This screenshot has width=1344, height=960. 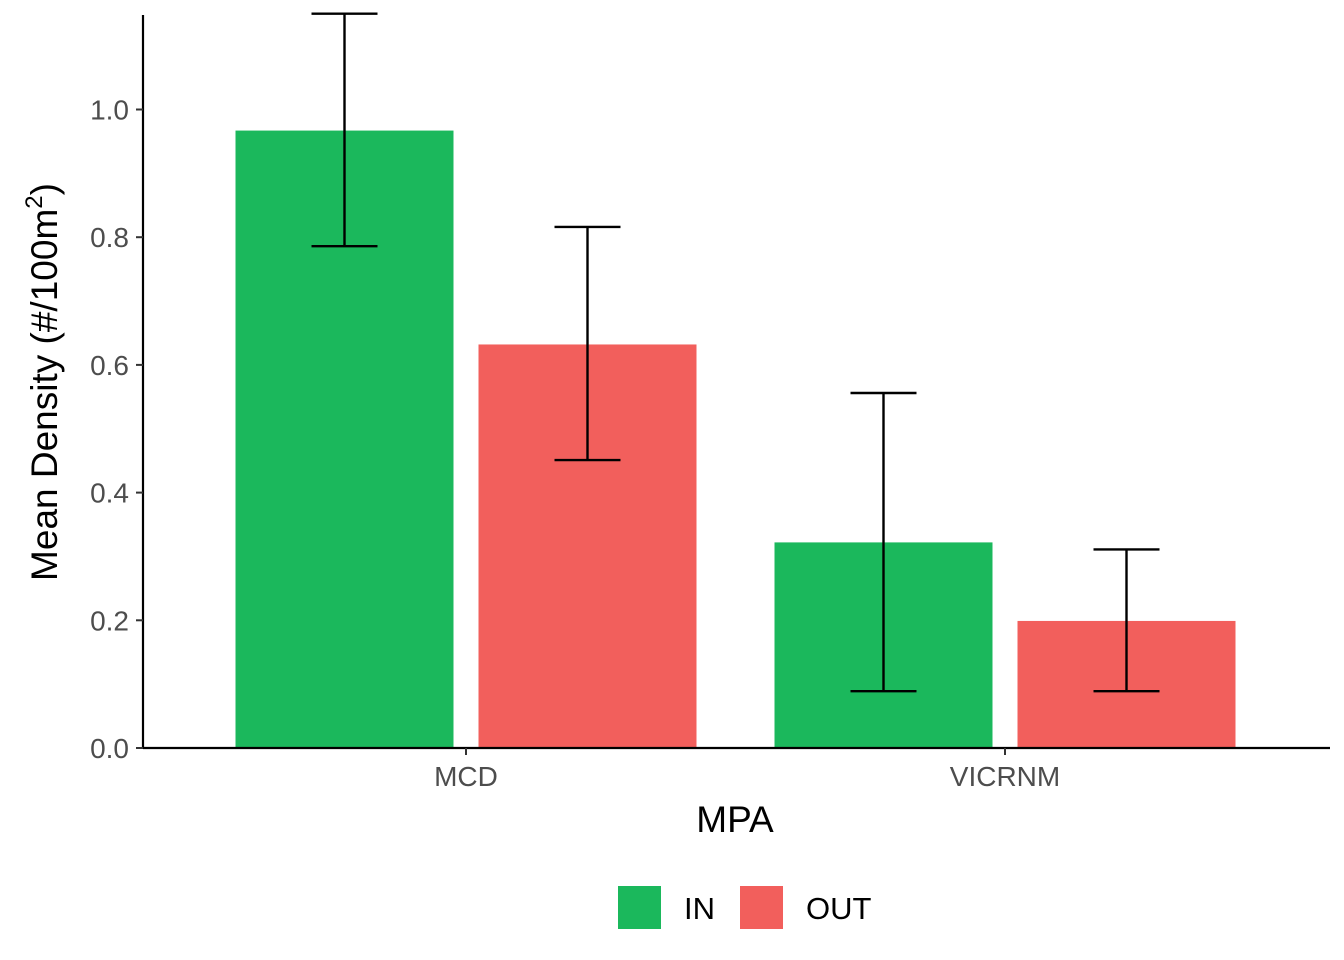 I want to click on x-tick-label: MCD, so click(x=466, y=776).